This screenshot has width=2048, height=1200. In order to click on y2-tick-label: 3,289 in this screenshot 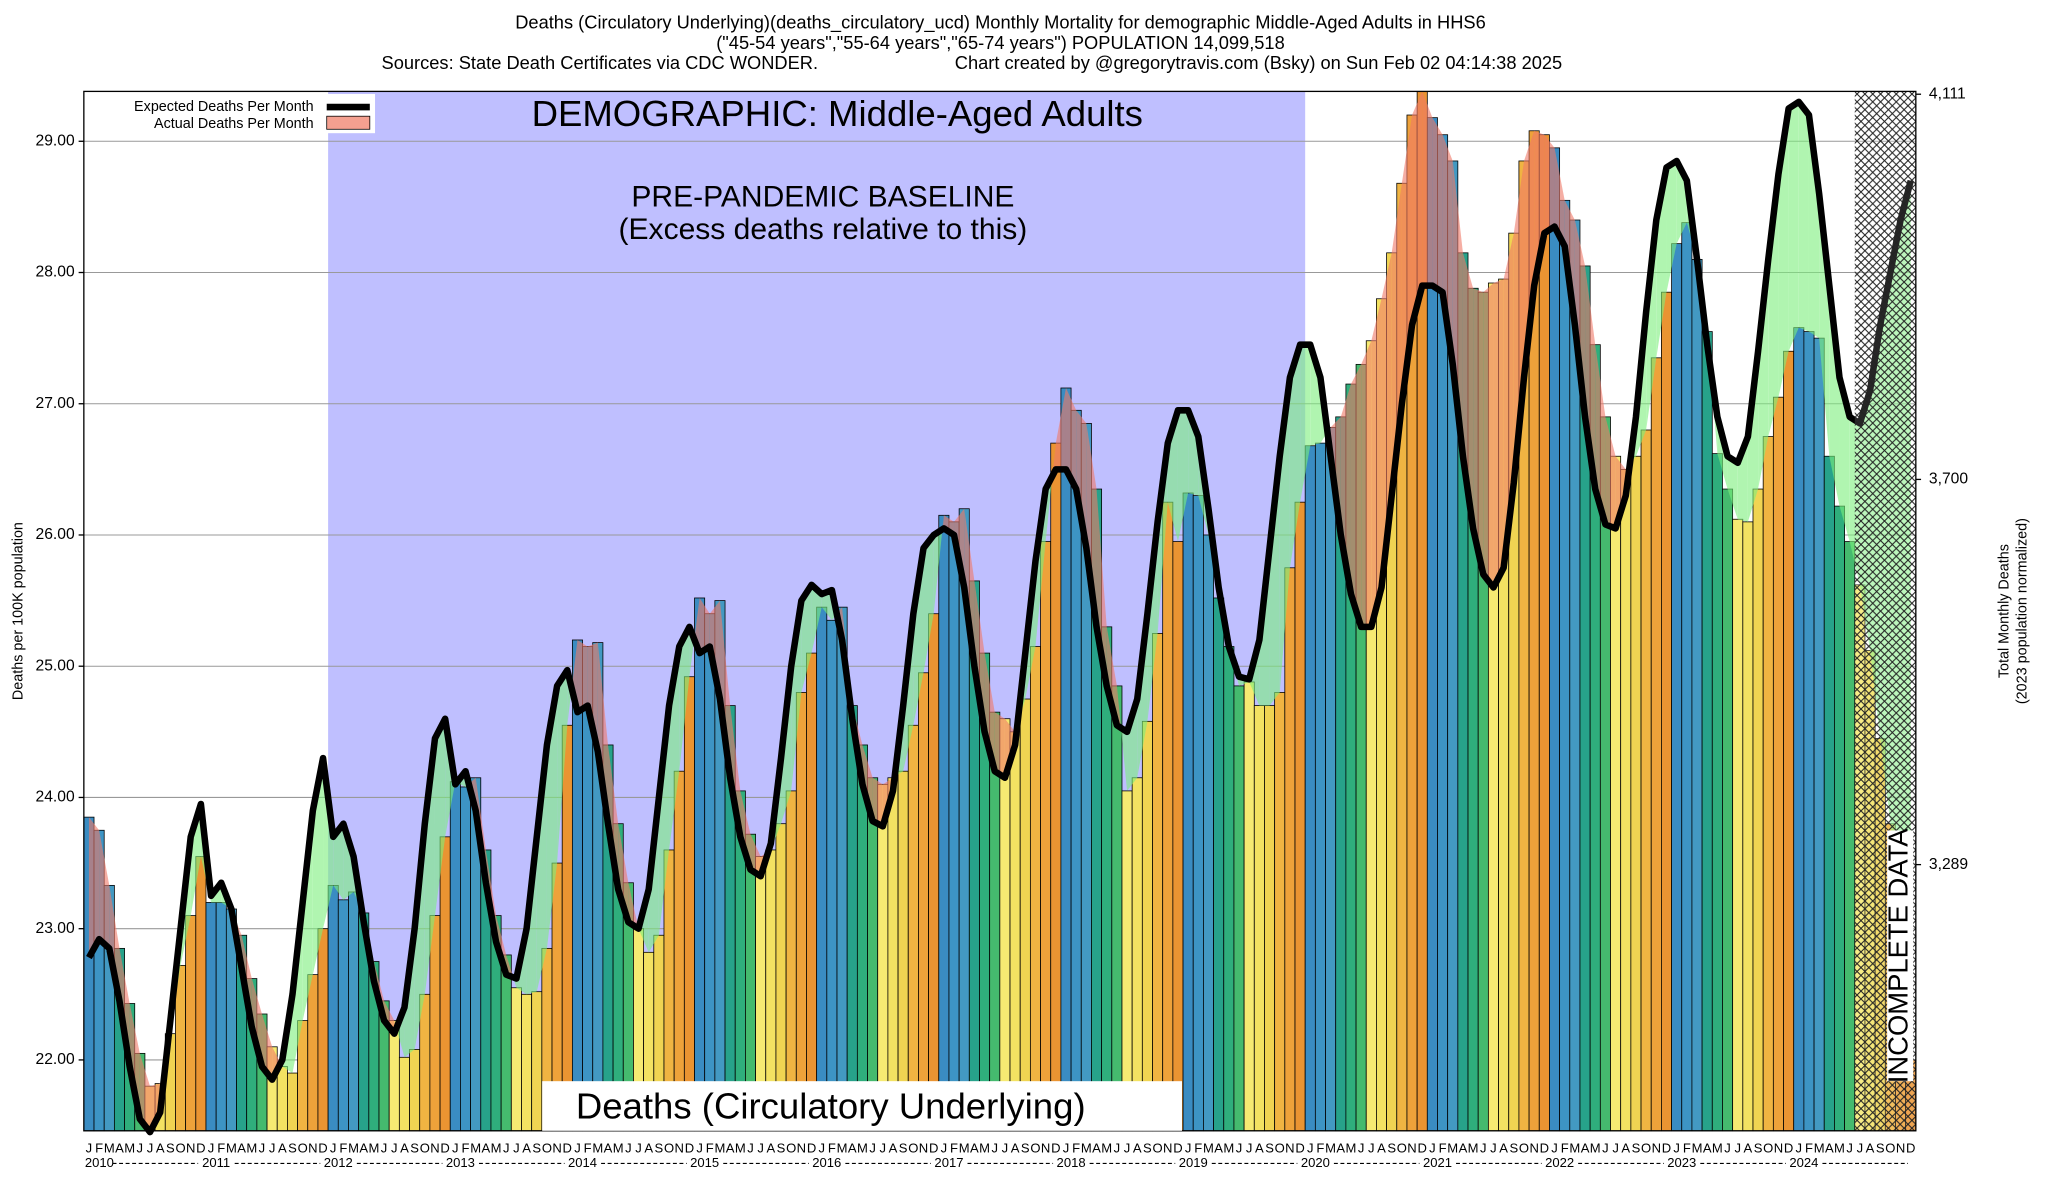, I will do `click(1948, 864)`.